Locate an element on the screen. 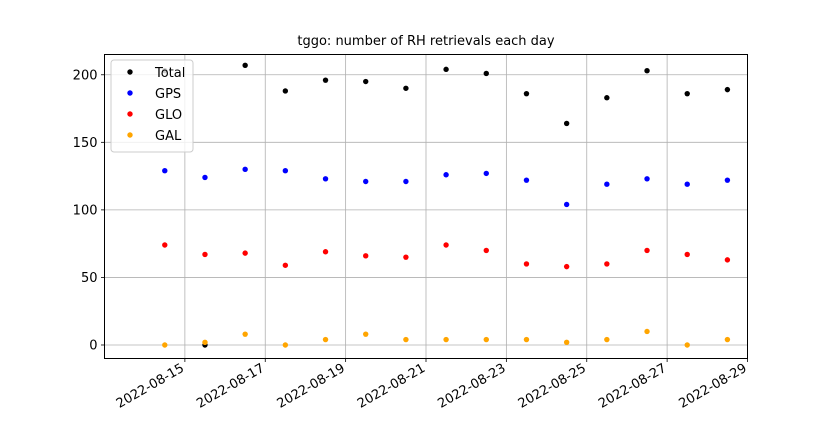 Image resolution: width=830 pixels, height=447 pixels. legend-label: GLO is located at coordinates (168, 115).